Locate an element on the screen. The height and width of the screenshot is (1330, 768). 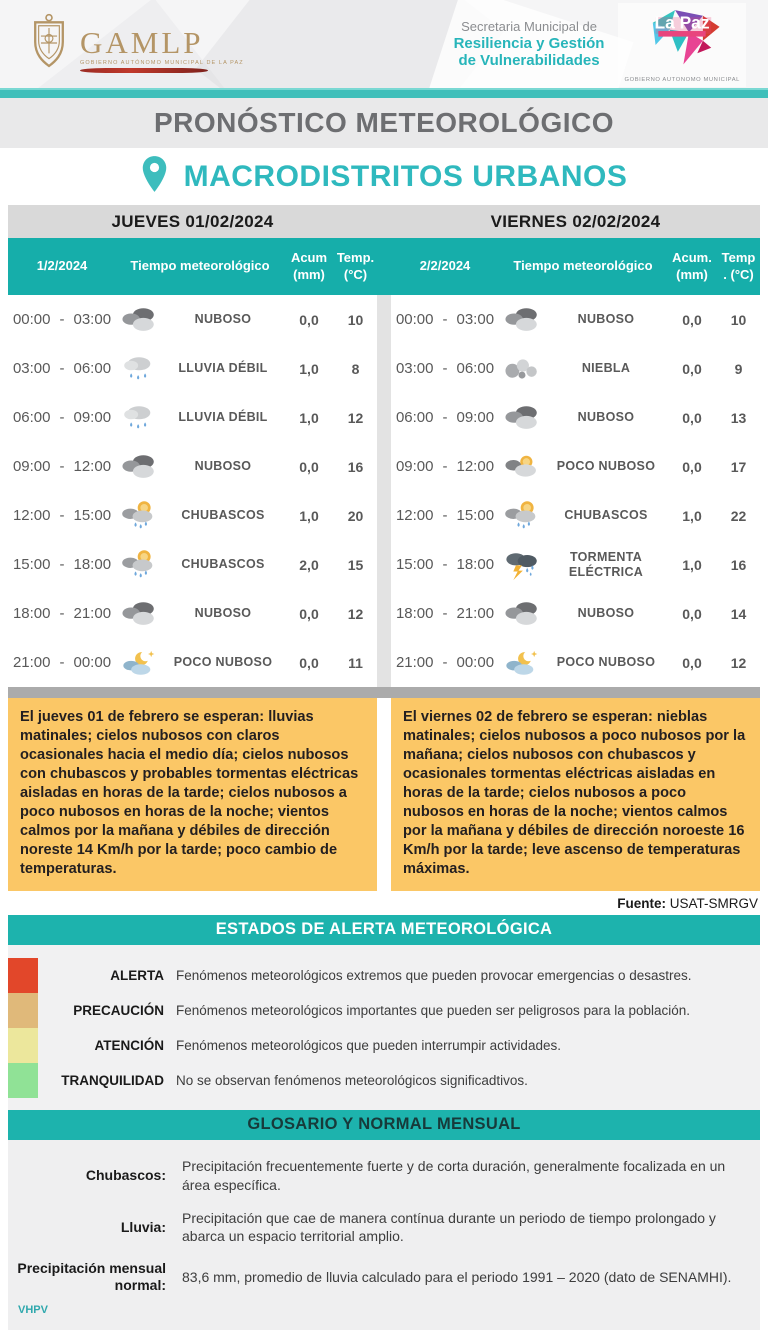
time-range: 03:00-06:00 is located at coordinates (445, 368).